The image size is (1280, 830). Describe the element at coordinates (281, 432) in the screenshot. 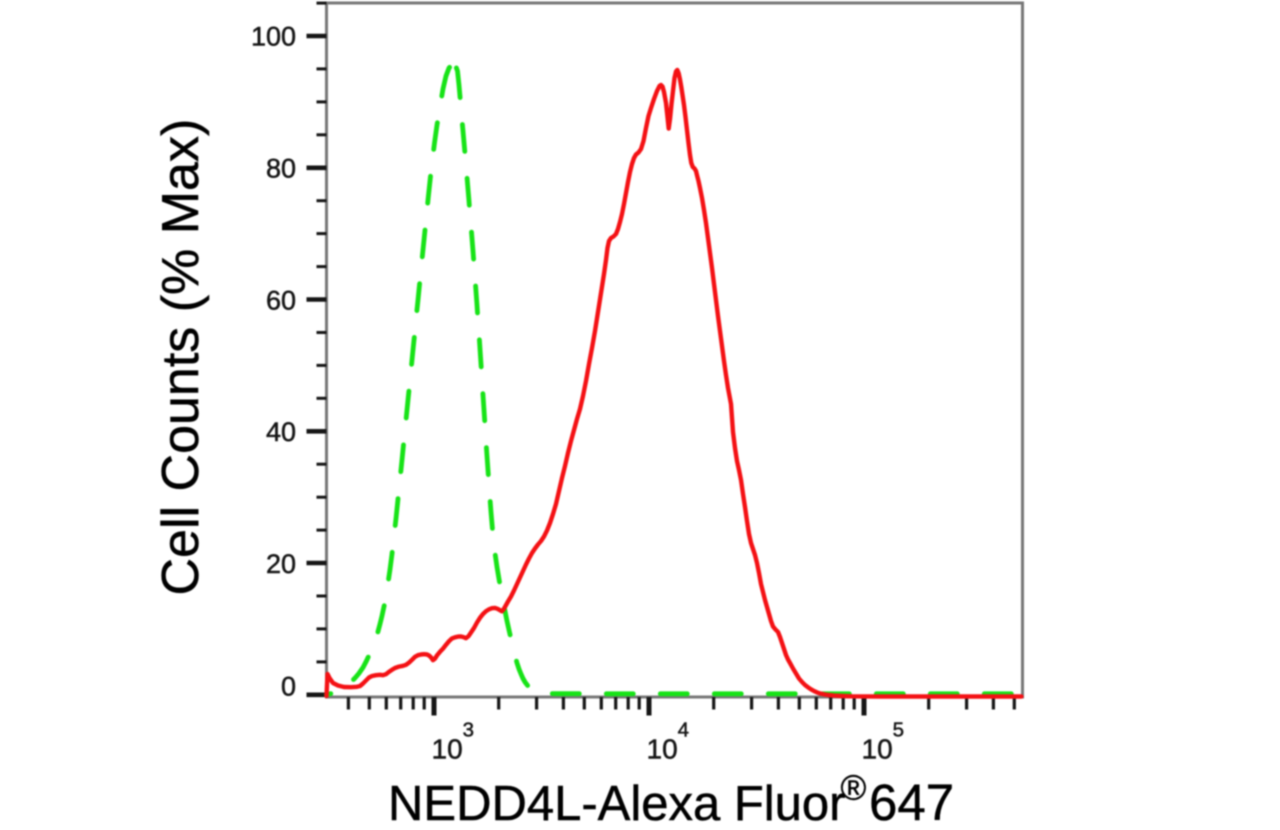

I see `svg-text: 40` at that location.